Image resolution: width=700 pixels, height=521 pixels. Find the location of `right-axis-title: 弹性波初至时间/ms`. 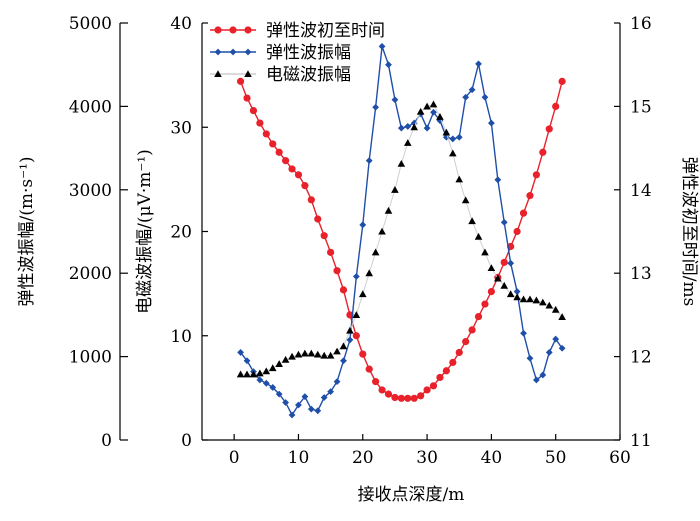

right-axis-title: 弹性波初至时间/ms is located at coordinates (689, 232).